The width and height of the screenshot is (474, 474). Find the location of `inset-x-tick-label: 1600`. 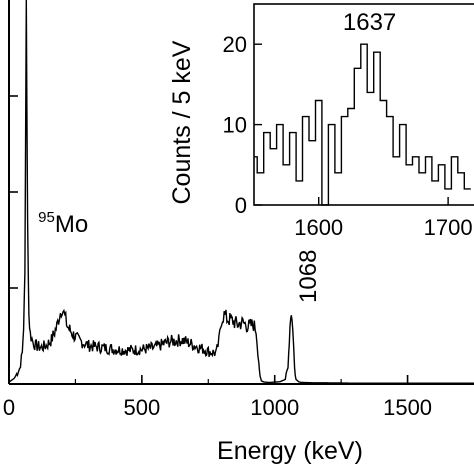

inset-x-tick-label: 1600 is located at coordinates (318, 227).